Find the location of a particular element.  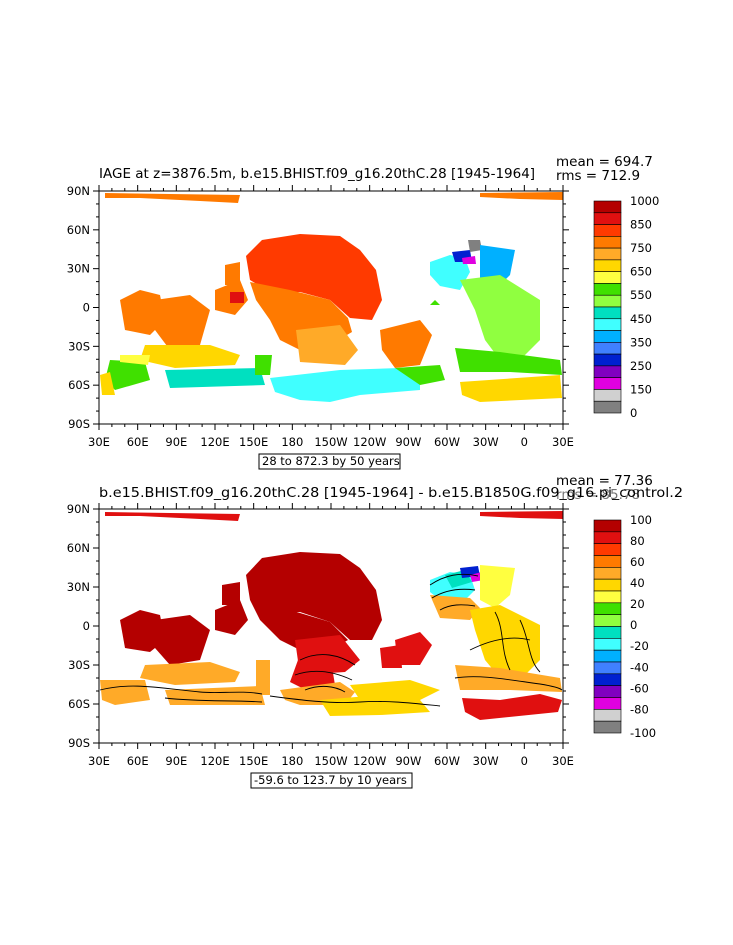

colorbar-label: 250 is located at coordinates (641, 366).